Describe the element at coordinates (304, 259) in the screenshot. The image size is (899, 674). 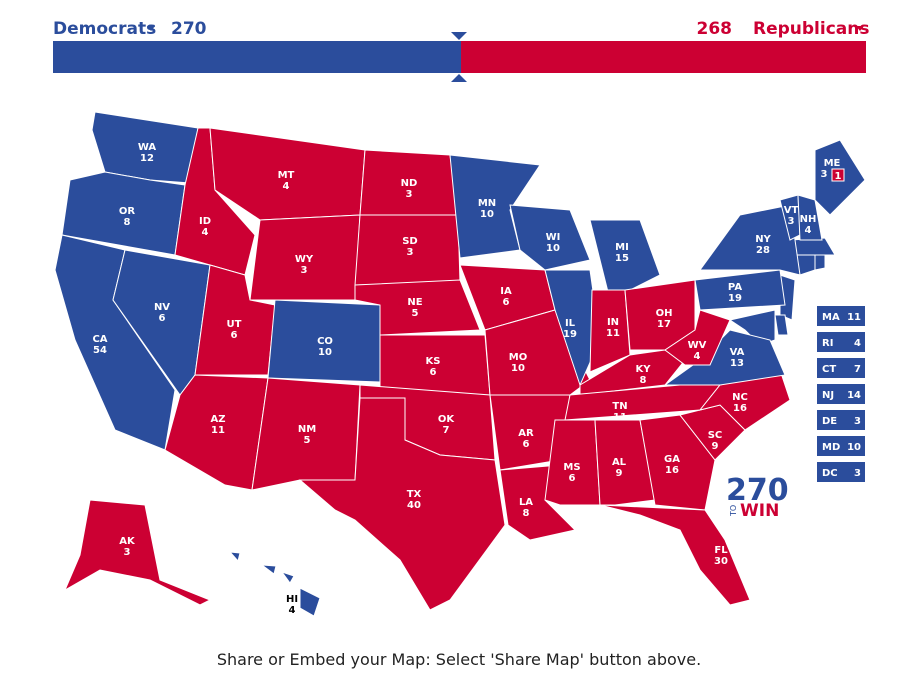
I see `state-abbr: WY` at that location.